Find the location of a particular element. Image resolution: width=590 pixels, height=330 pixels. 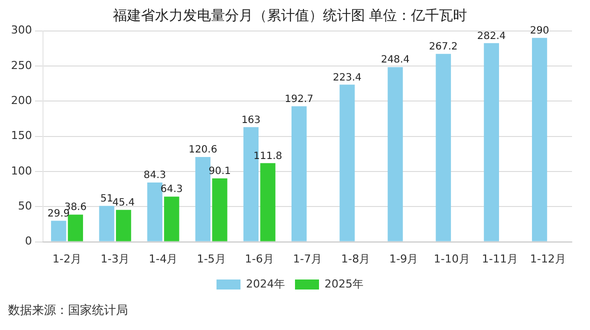

data-label: 248.4 is located at coordinates (395, 60).